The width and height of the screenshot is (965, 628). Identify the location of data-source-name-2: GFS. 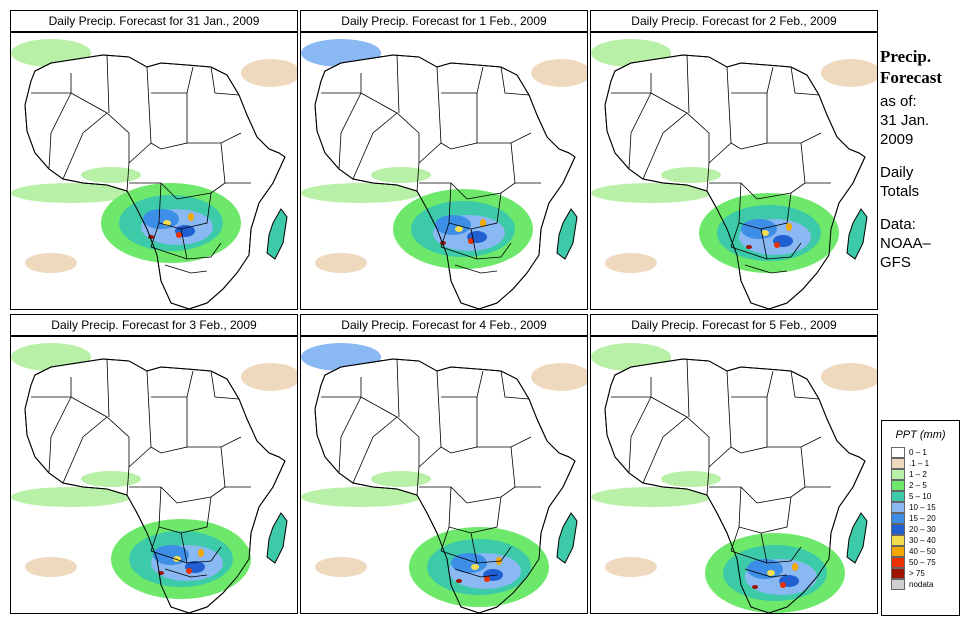
(895, 262).